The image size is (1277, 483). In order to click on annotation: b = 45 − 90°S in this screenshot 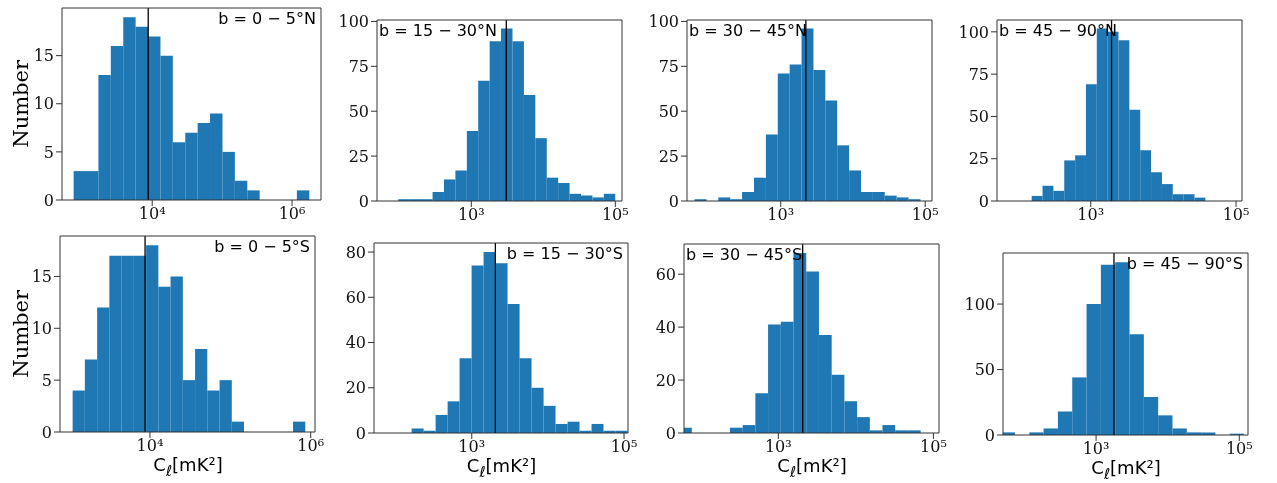, I will do `click(1184, 264)`.